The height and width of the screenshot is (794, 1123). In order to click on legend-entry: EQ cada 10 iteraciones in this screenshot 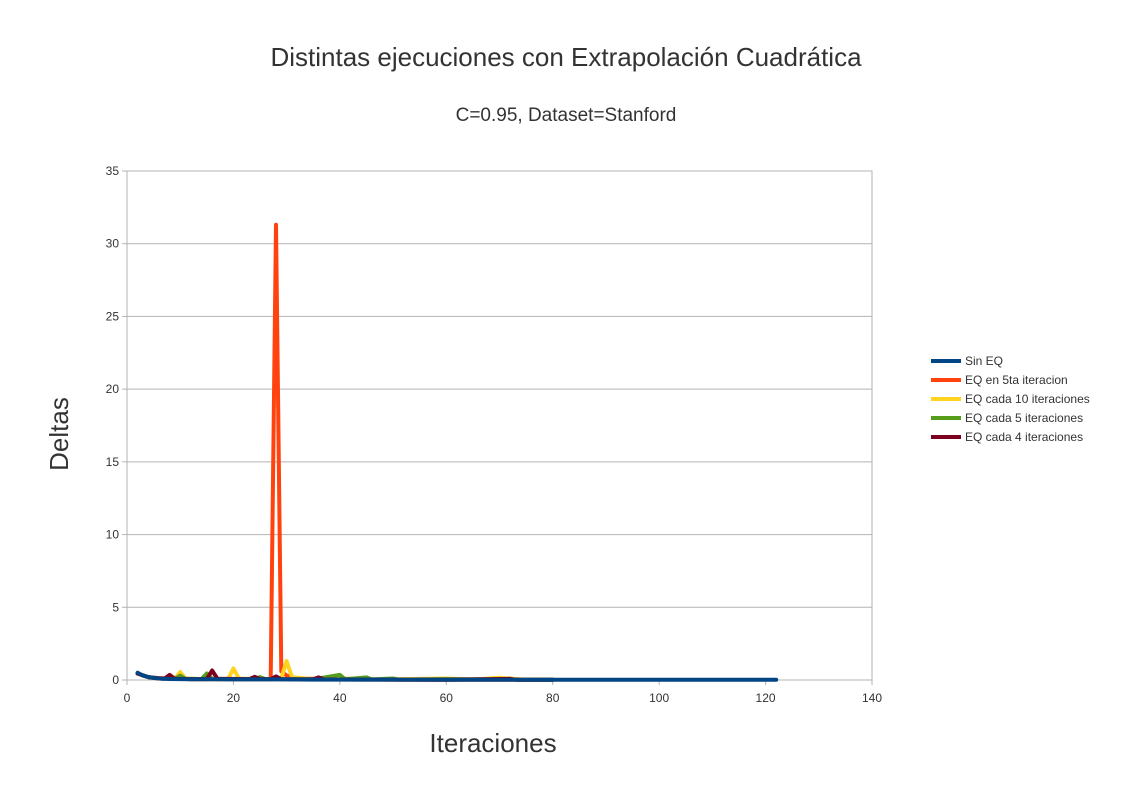, I will do `click(1027, 399)`.